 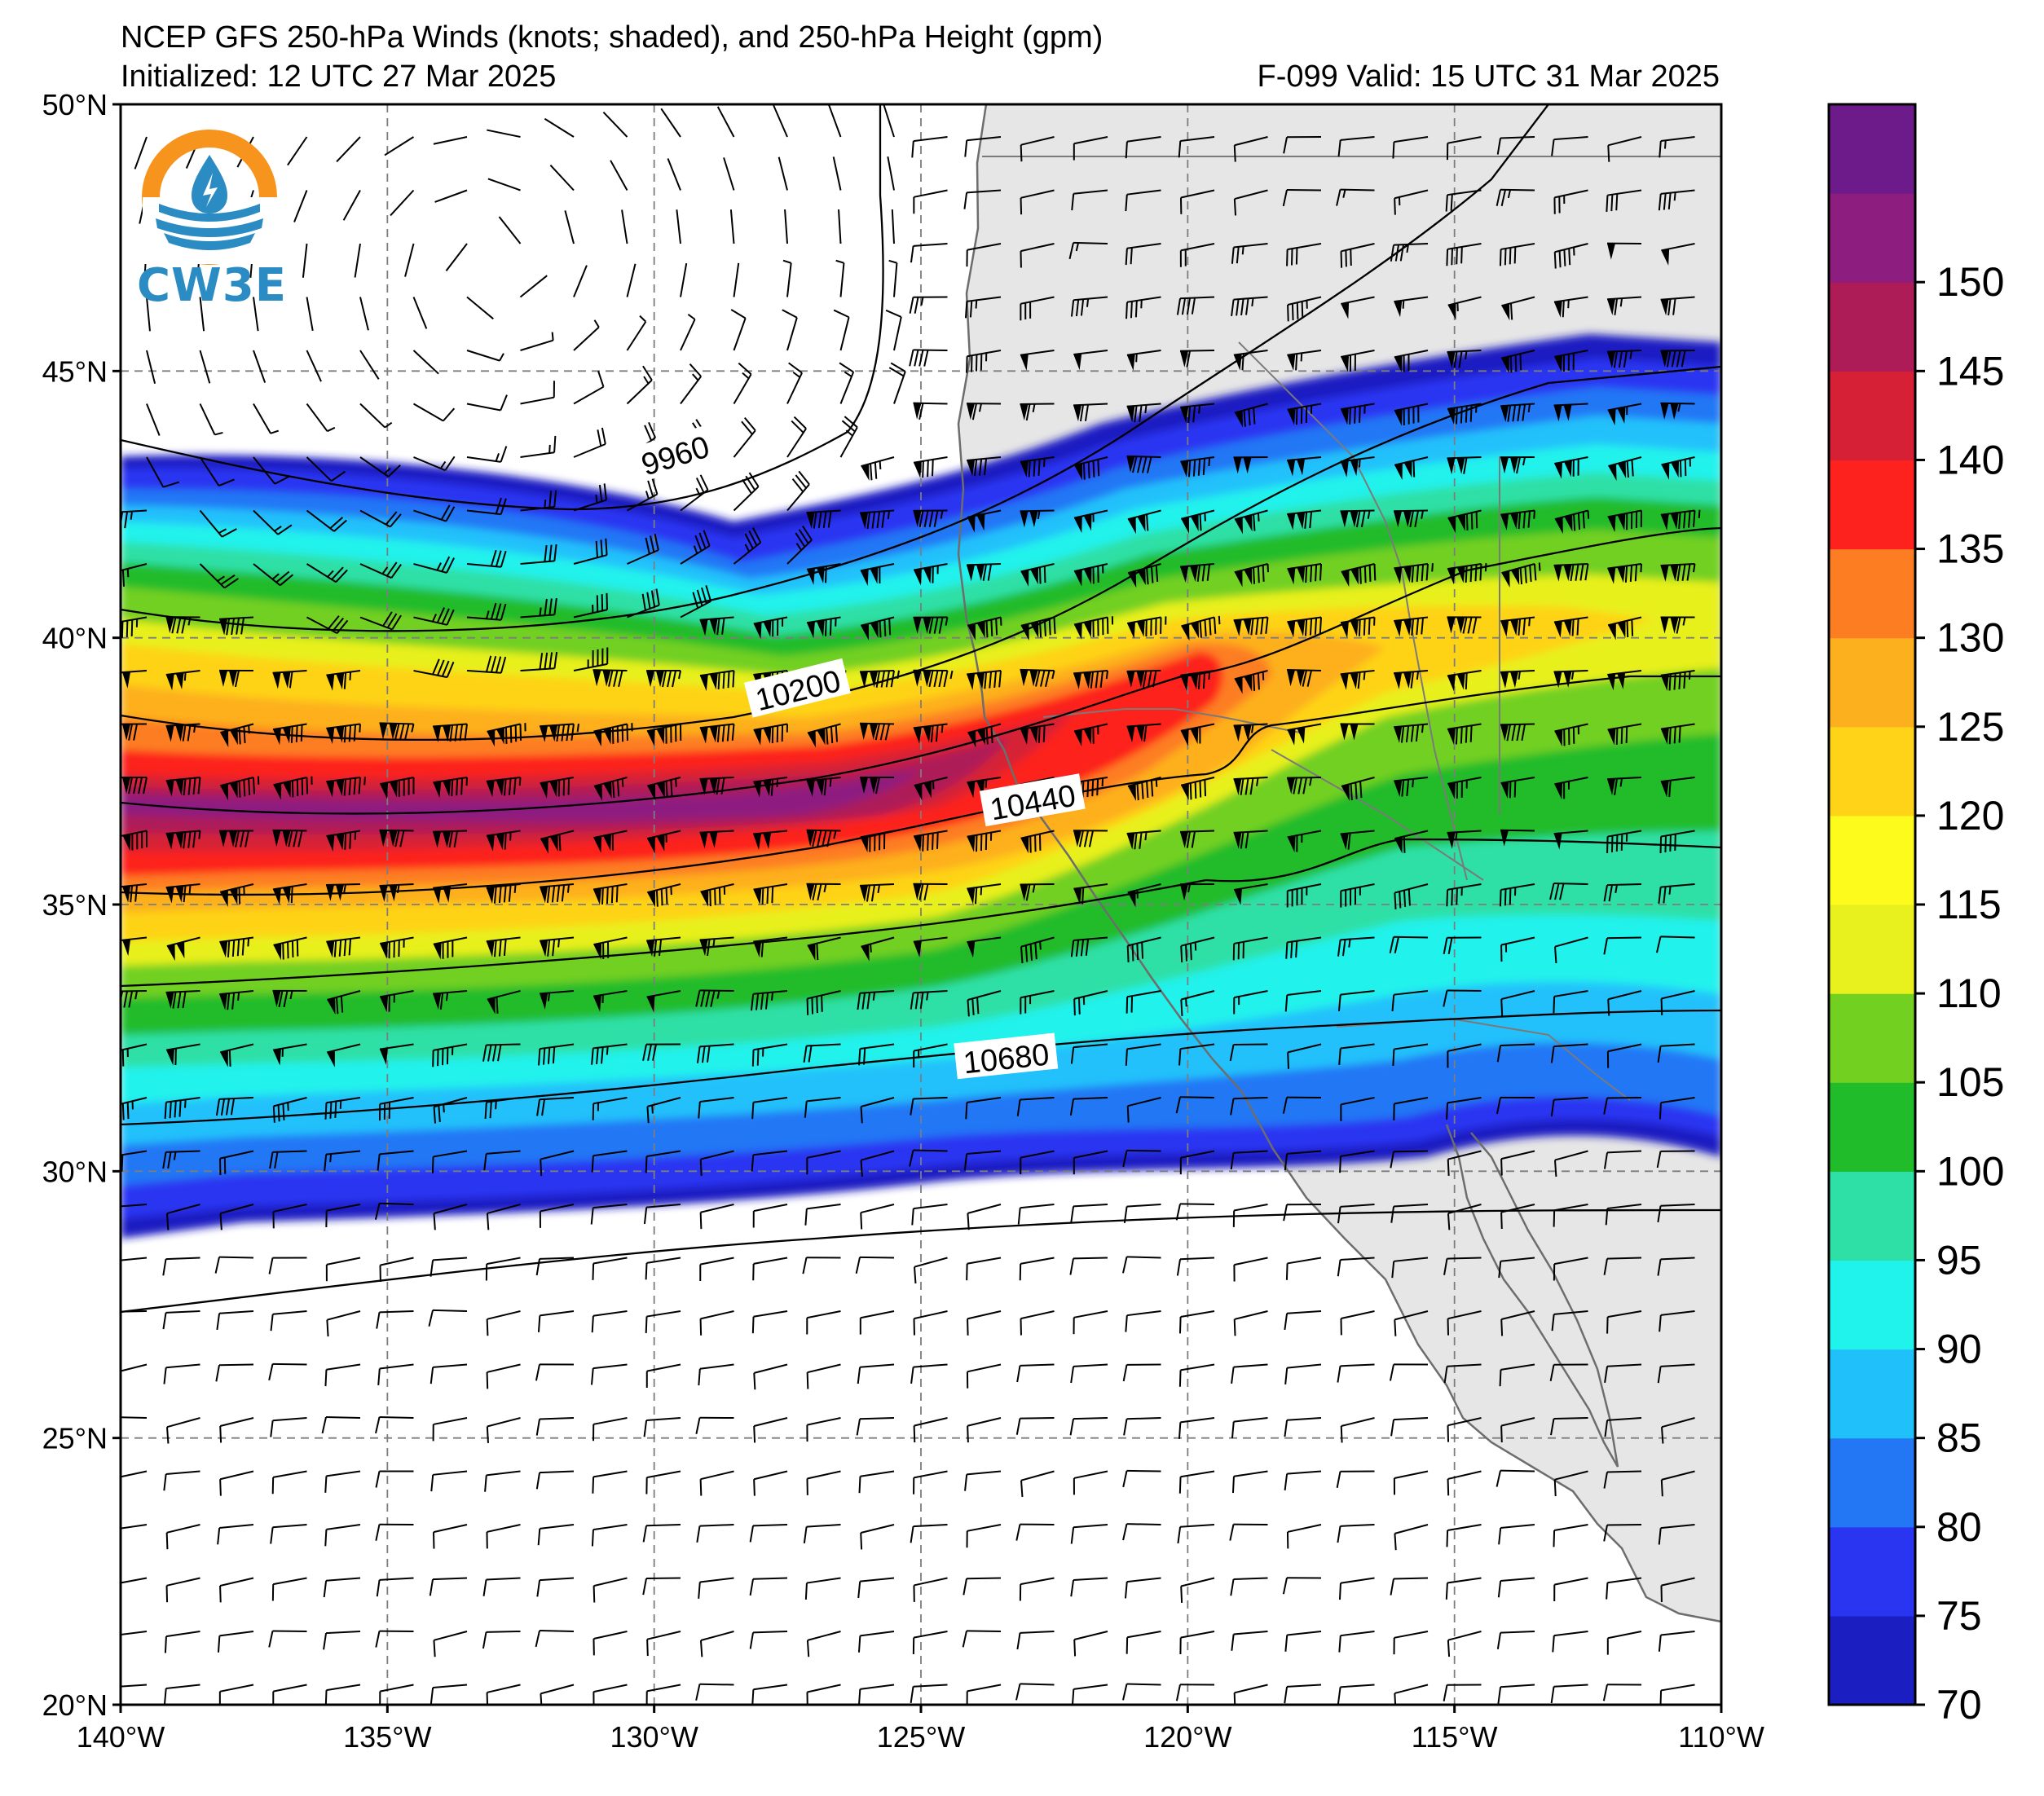 What do you see at coordinates (1969, 994) in the screenshot?
I see `colorbar-tick-label: 110` at bounding box center [1969, 994].